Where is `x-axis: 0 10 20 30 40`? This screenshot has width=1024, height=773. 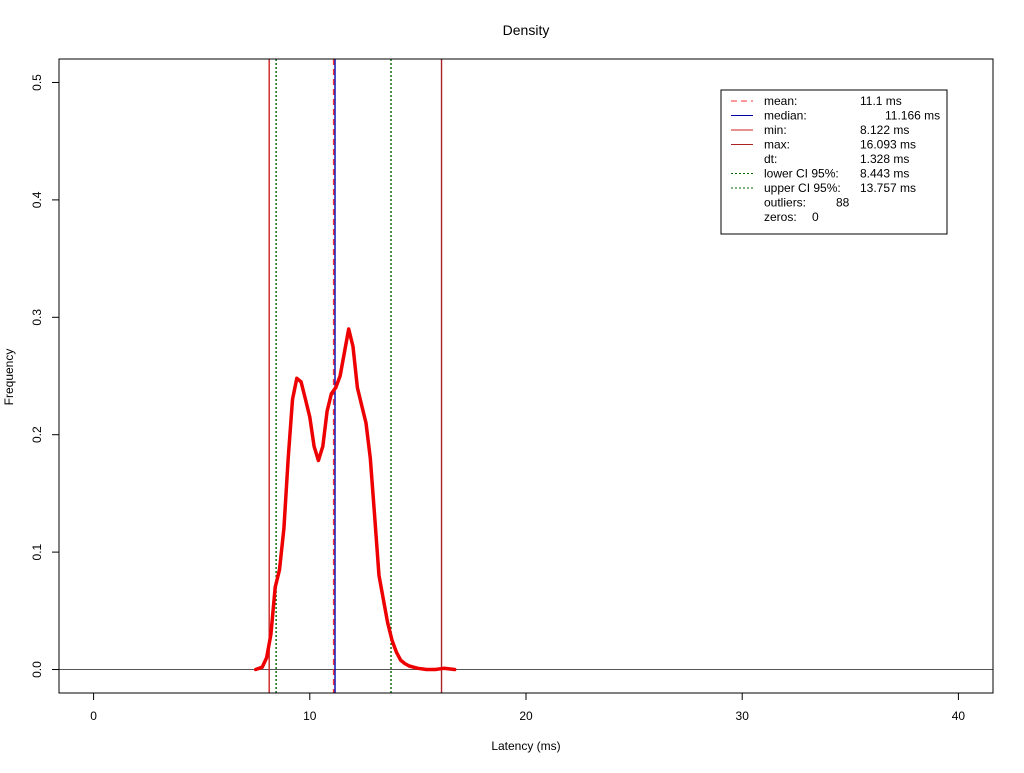 x-axis: 0 10 20 30 40 is located at coordinates (528, 707).